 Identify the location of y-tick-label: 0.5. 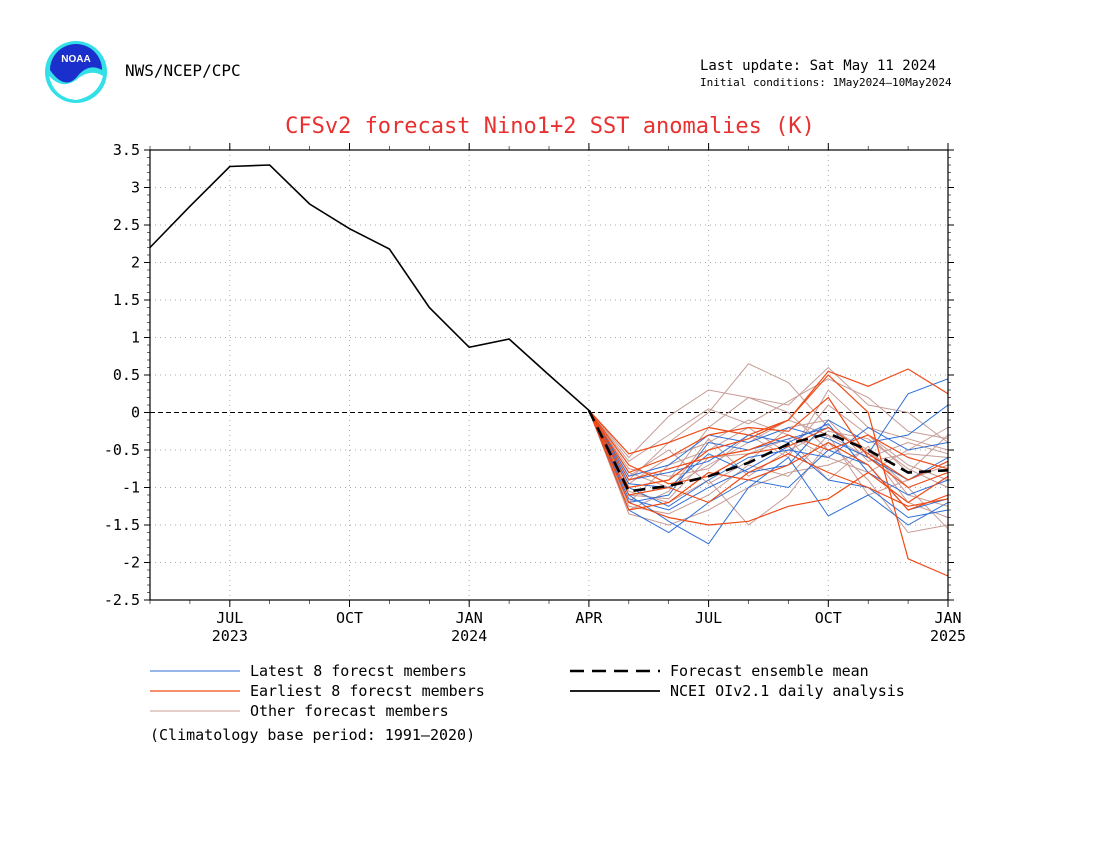
(126, 375).